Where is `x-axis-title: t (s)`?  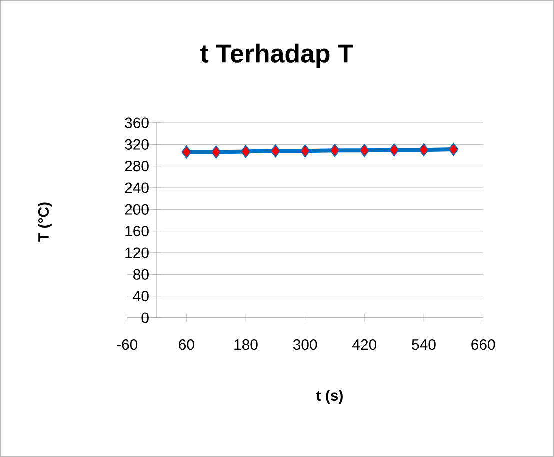 x-axis-title: t (s) is located at coordinates (329, 397).